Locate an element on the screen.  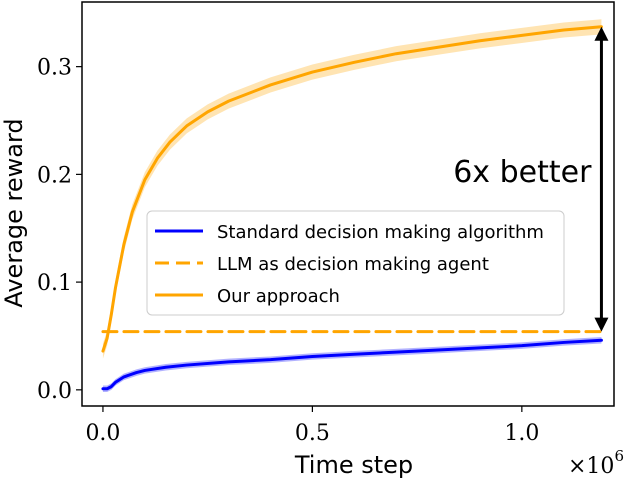
annotation-text: 6x better is located at coordinates (522, 172).